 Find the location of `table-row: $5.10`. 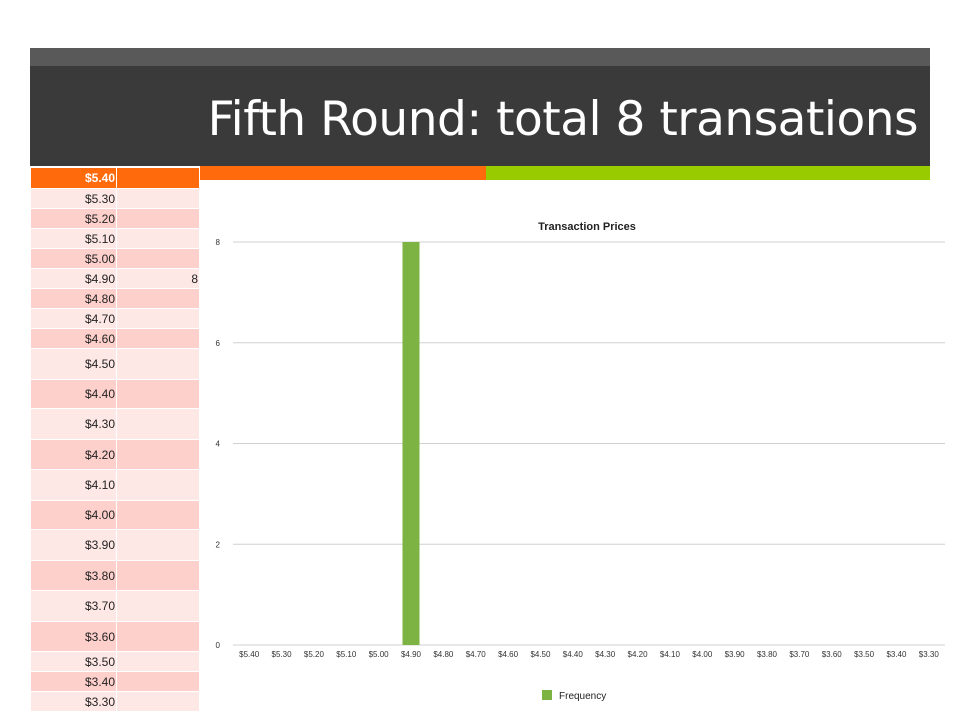

table-row: $5.10 is located at coordinates (115, 238).